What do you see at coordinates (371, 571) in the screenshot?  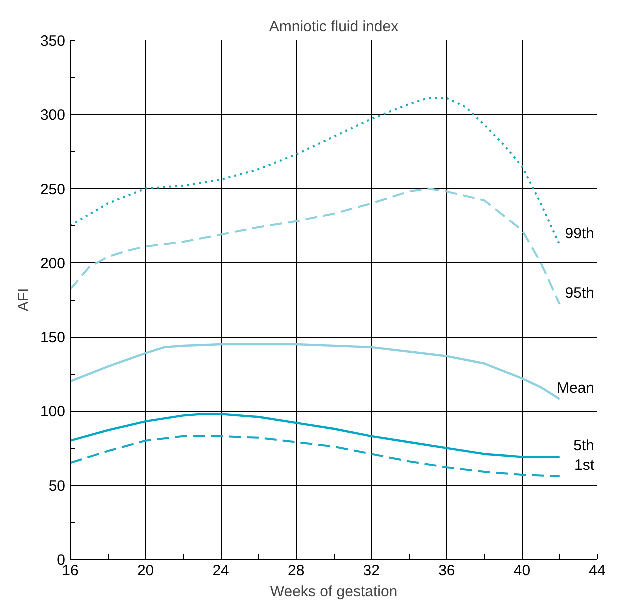 I see `x-tick-label: 32` at bounding box center [371, 571].